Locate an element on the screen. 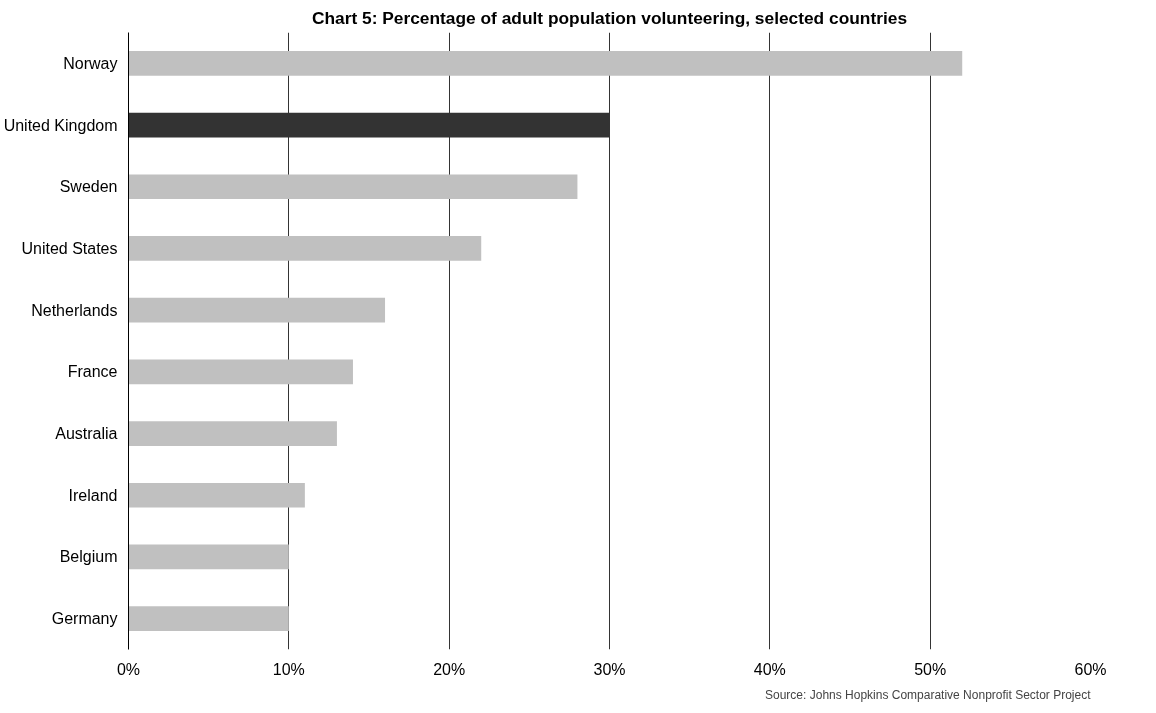 The image size is (1156, 713). y-tick-label: Netherlands is located at coordinates (74, 310).